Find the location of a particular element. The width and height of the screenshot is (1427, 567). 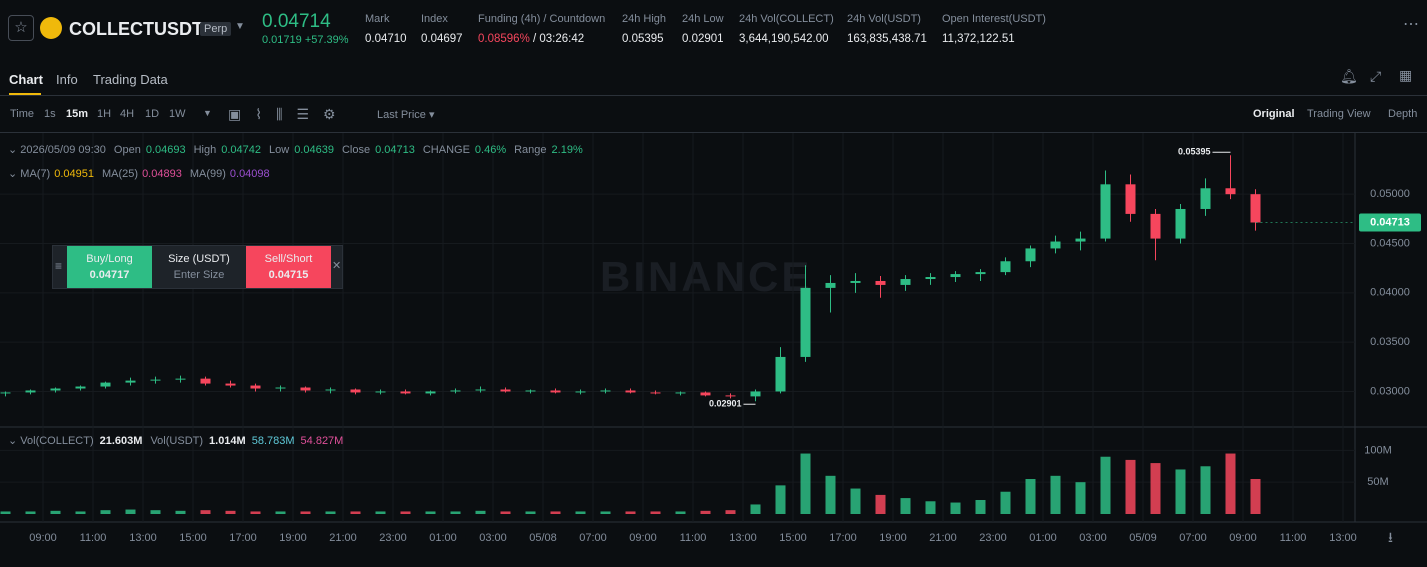

sell-button: Sell/Short 0.04715 is located at coordinates (288, 267).